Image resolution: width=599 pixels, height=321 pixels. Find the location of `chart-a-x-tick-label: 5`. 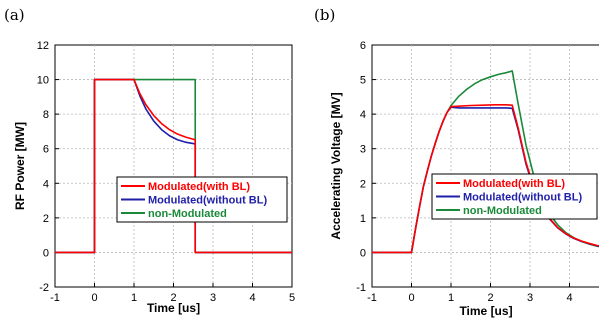

chart-a-x-tick-label: 5 is located at coordinates (292, 298).